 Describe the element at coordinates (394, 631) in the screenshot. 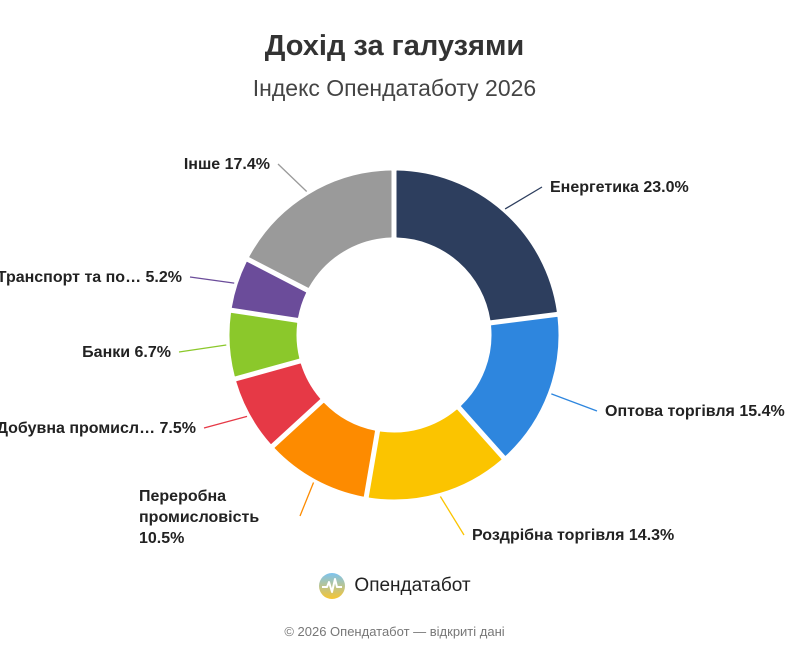

I see `footer-copyright: © 2026 Опендатабот — відкриті дані` at that location.